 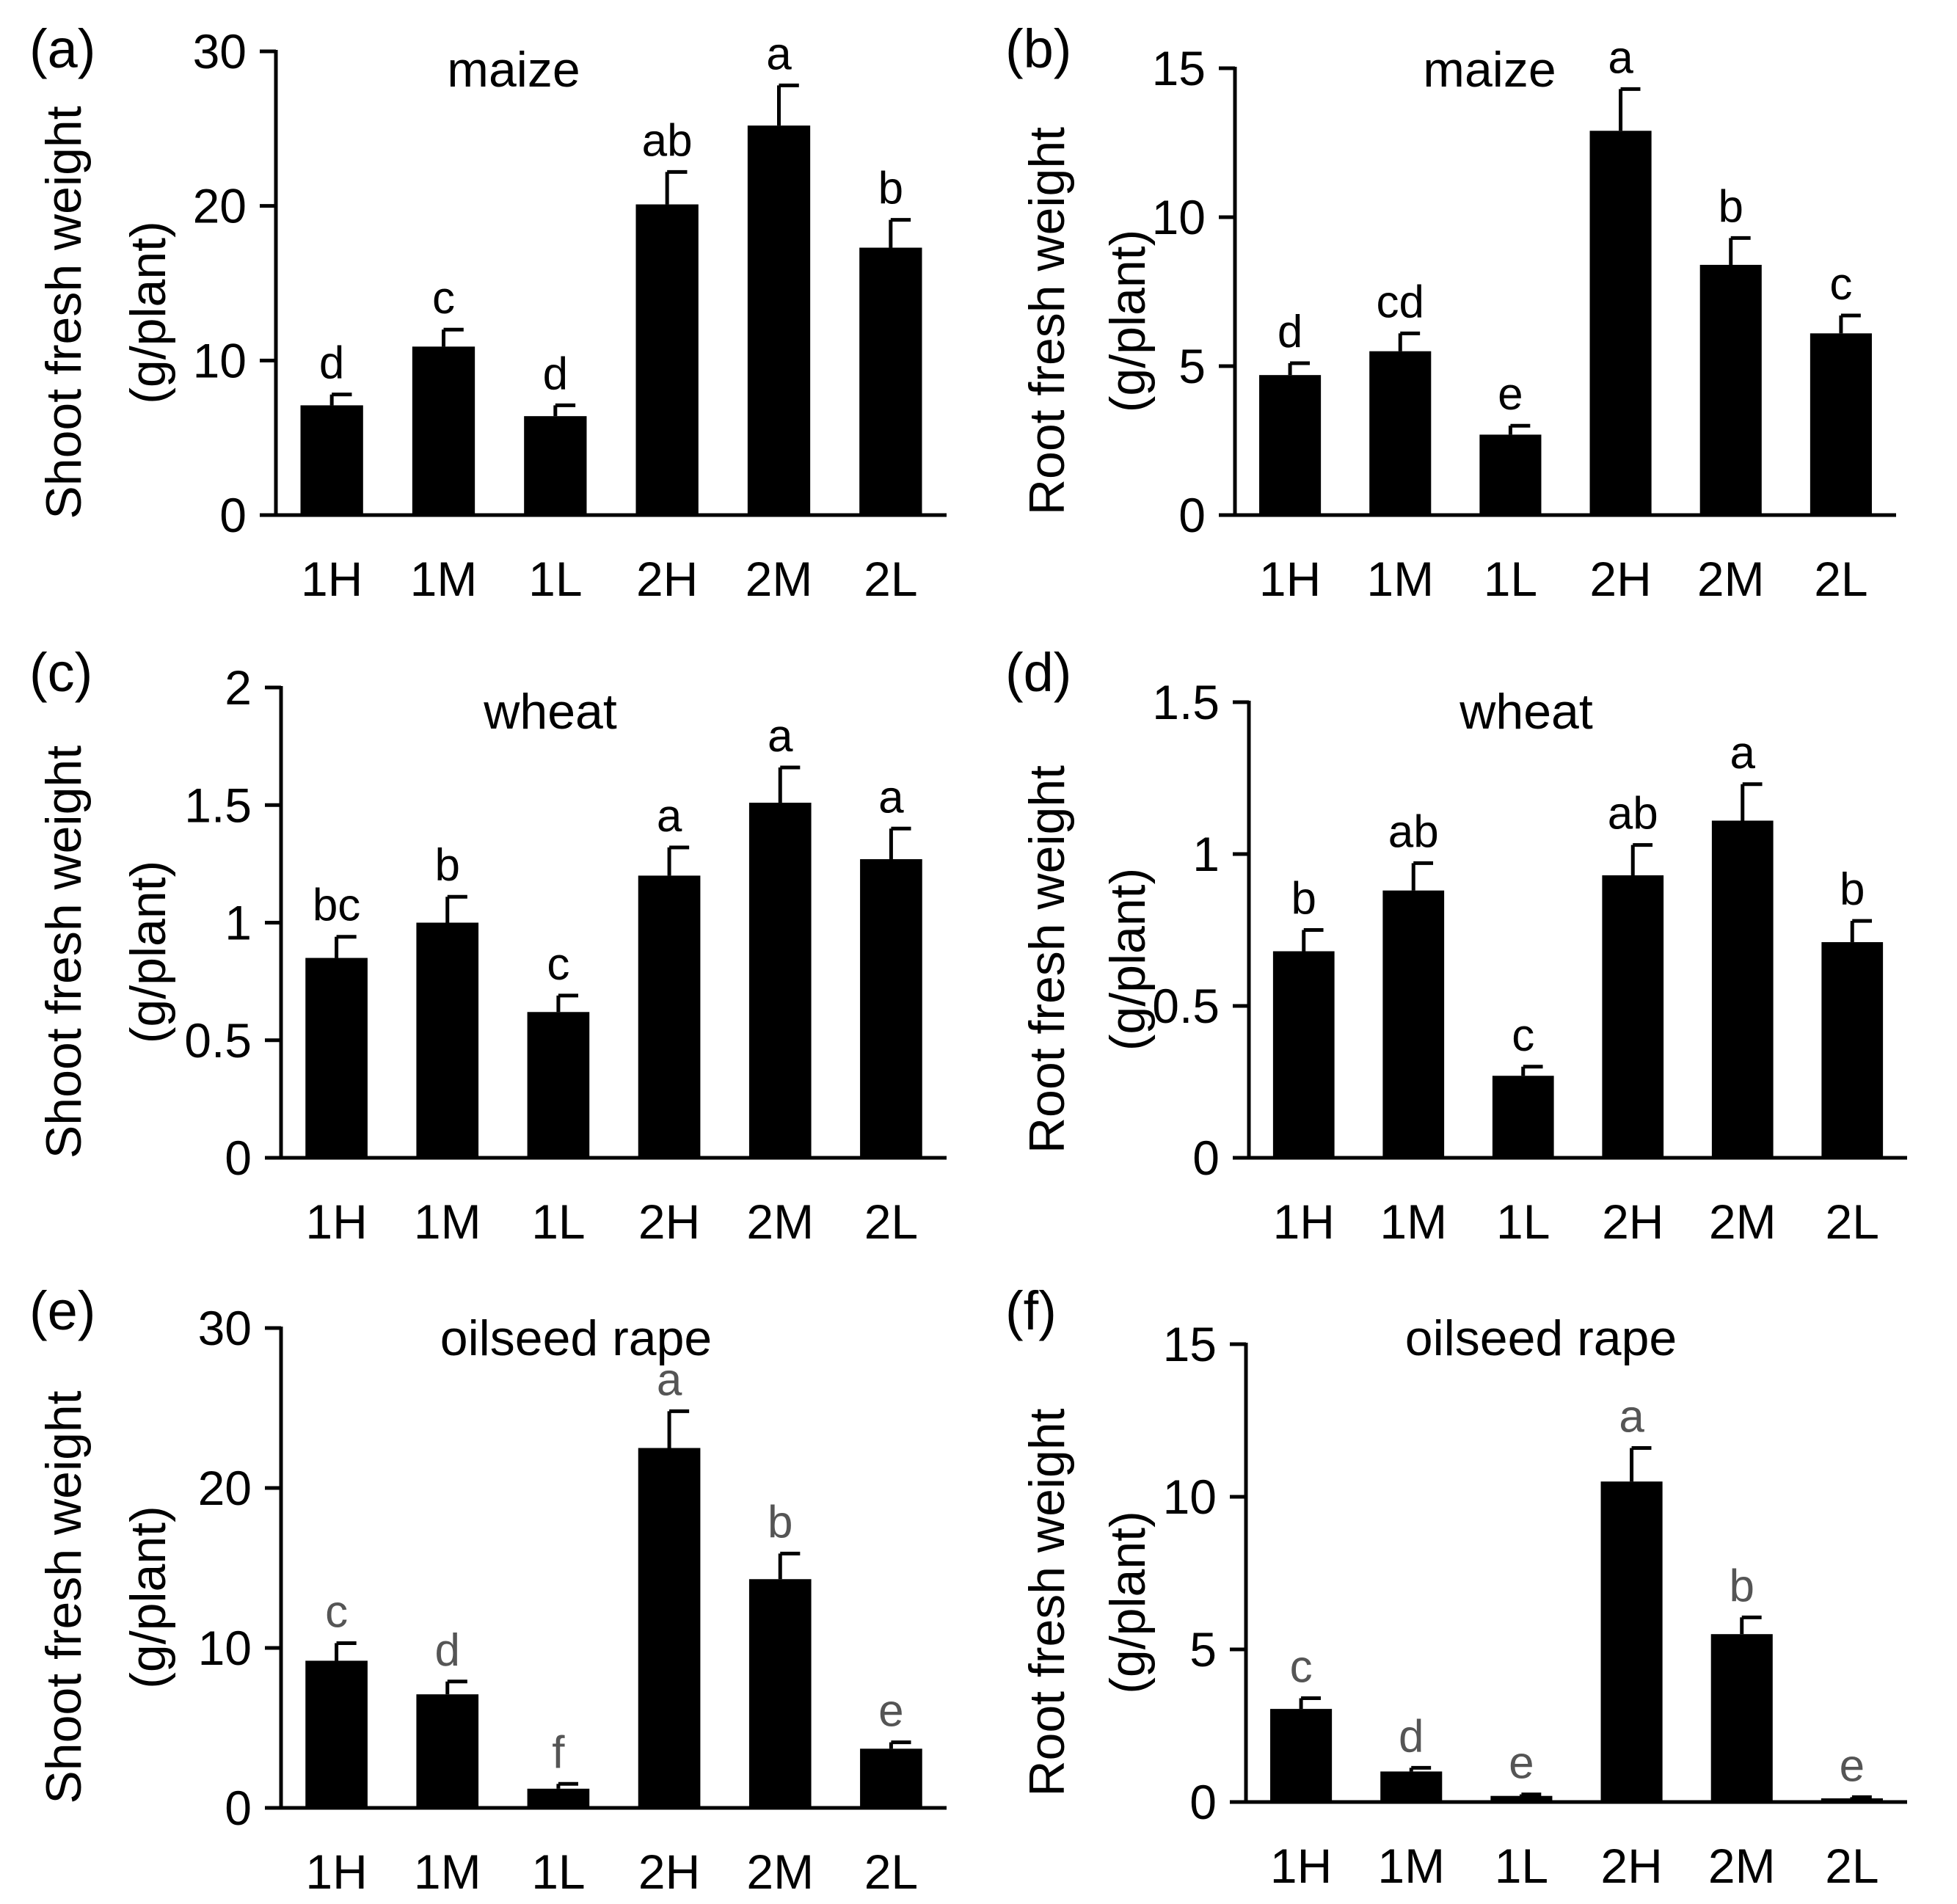 What do you see at coordinates (558, 965) in the screenshot?
I see `panel-c-sig-letter-1L: c` at bounding box center [558, 965].